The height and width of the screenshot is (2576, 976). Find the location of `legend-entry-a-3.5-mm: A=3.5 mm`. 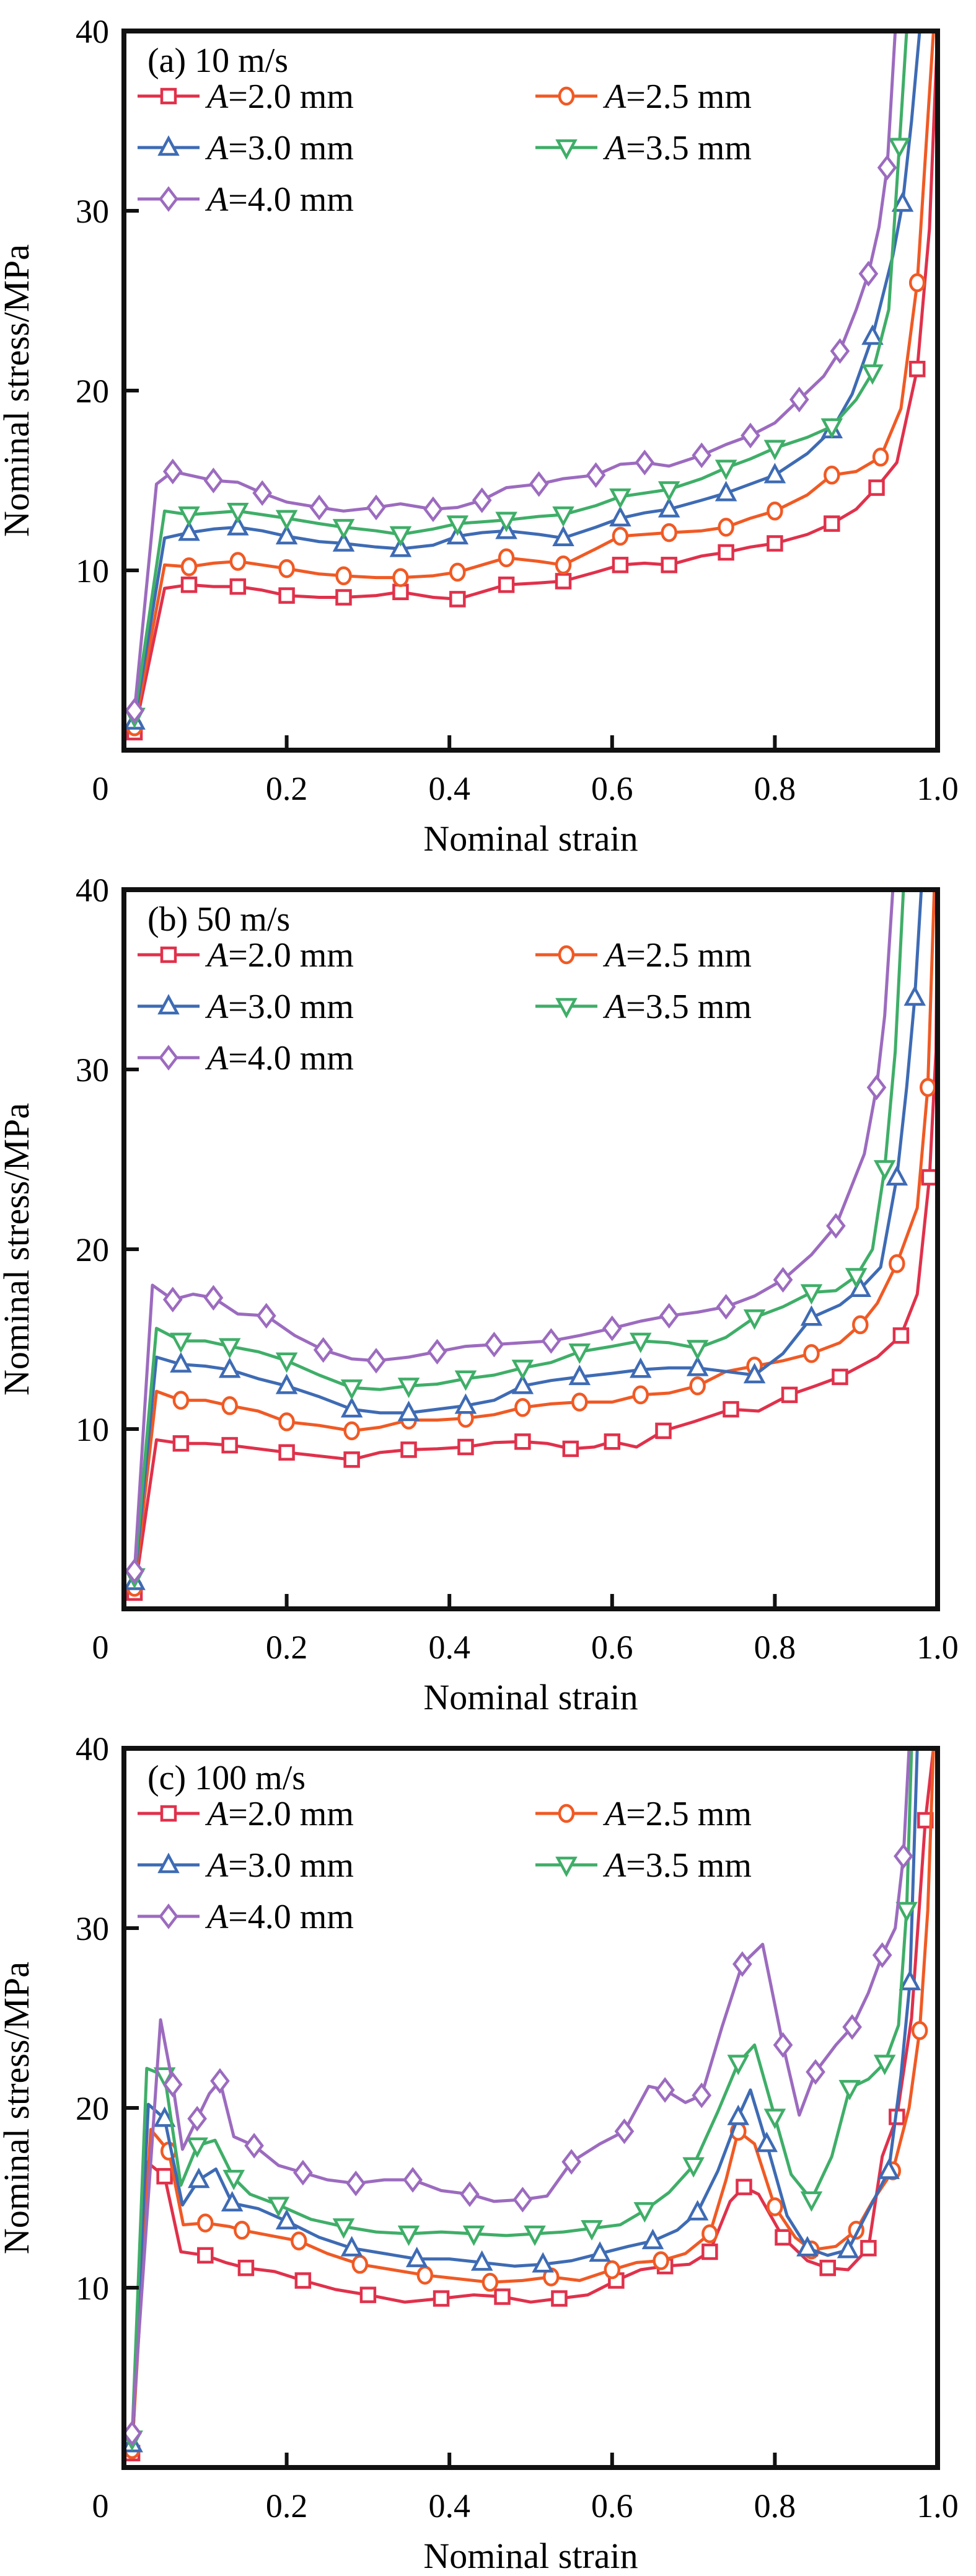

legend-entry-a-3.5-mm: A=3.5 mm is located at coordinates (644, 1007).